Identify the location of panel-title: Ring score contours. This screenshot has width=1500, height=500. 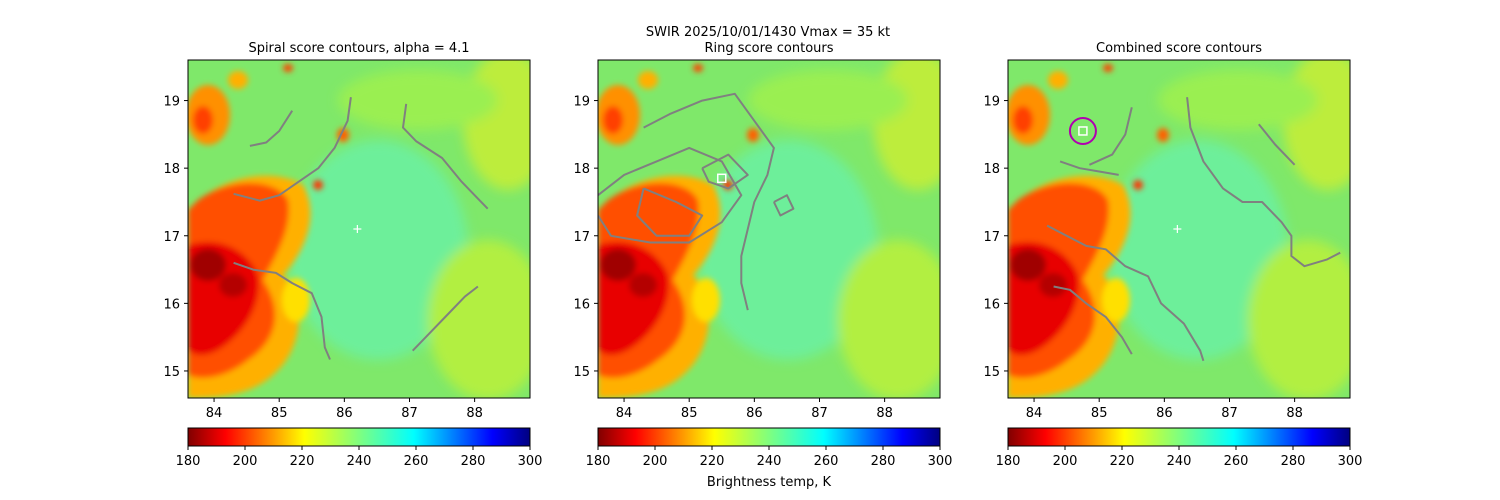
(768, 48).